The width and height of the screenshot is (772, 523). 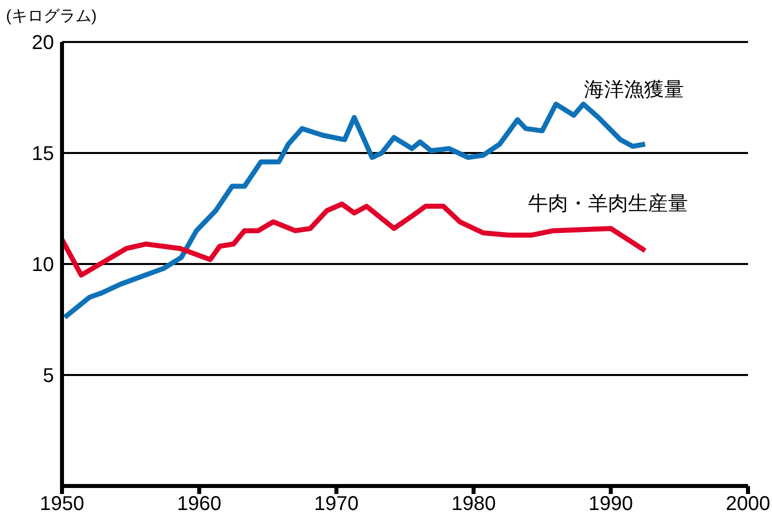 What do you see at coordinates (608, 204) in the screenshot?
I see `series-label: 牛肉・羊肉生産量` at bounding box center [608, 204].